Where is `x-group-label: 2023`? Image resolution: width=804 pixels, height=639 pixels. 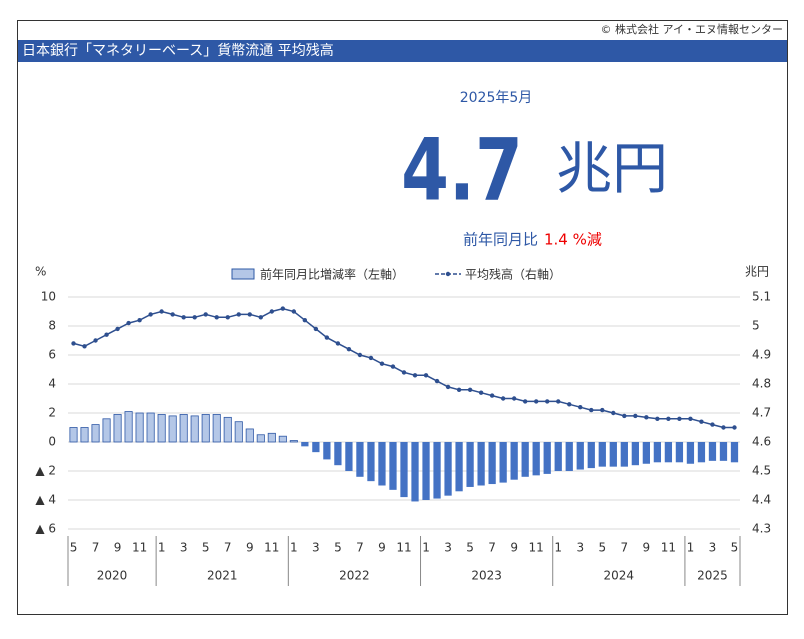 x-group-label: 2023 is located at coordinates (486, 576).